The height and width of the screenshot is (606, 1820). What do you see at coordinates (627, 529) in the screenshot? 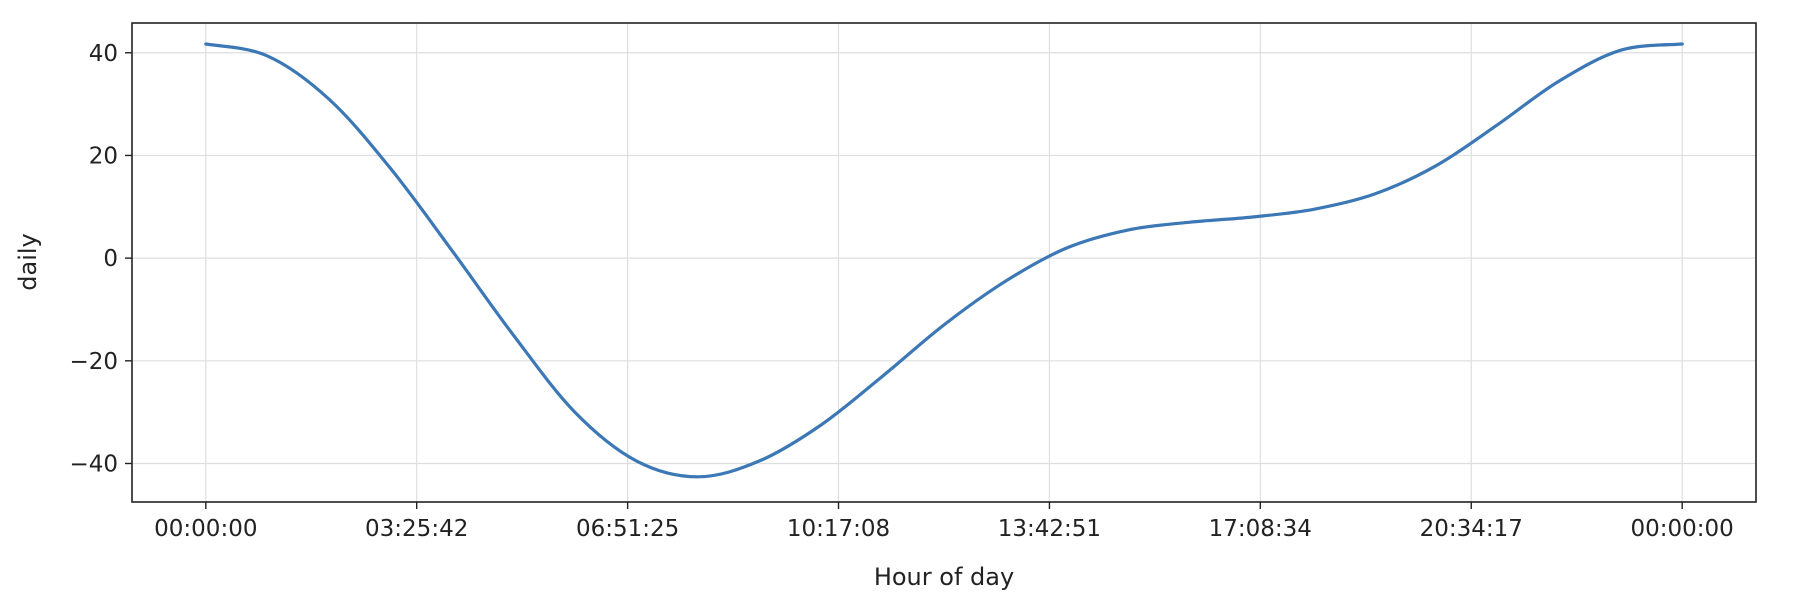
I see `x-tick-label: 06:51:25` at bounding box center [627, 529].